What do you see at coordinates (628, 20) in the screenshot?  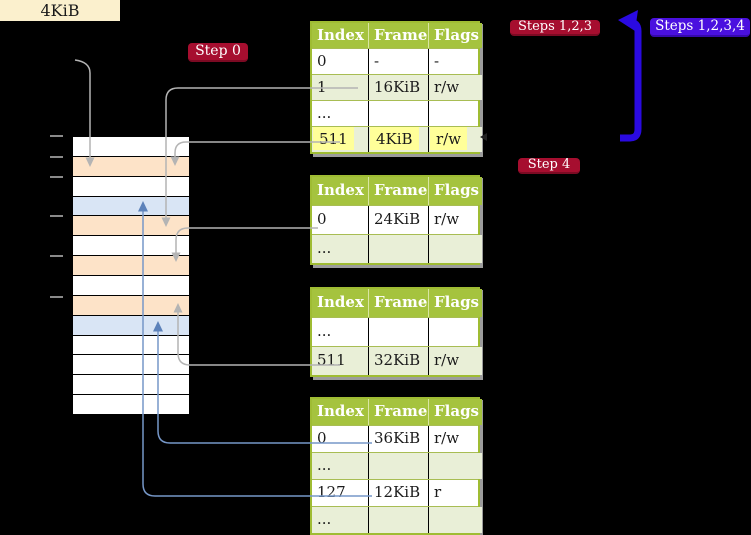 I see `big-blue-arrowhead` at bounding box center [628, 20].